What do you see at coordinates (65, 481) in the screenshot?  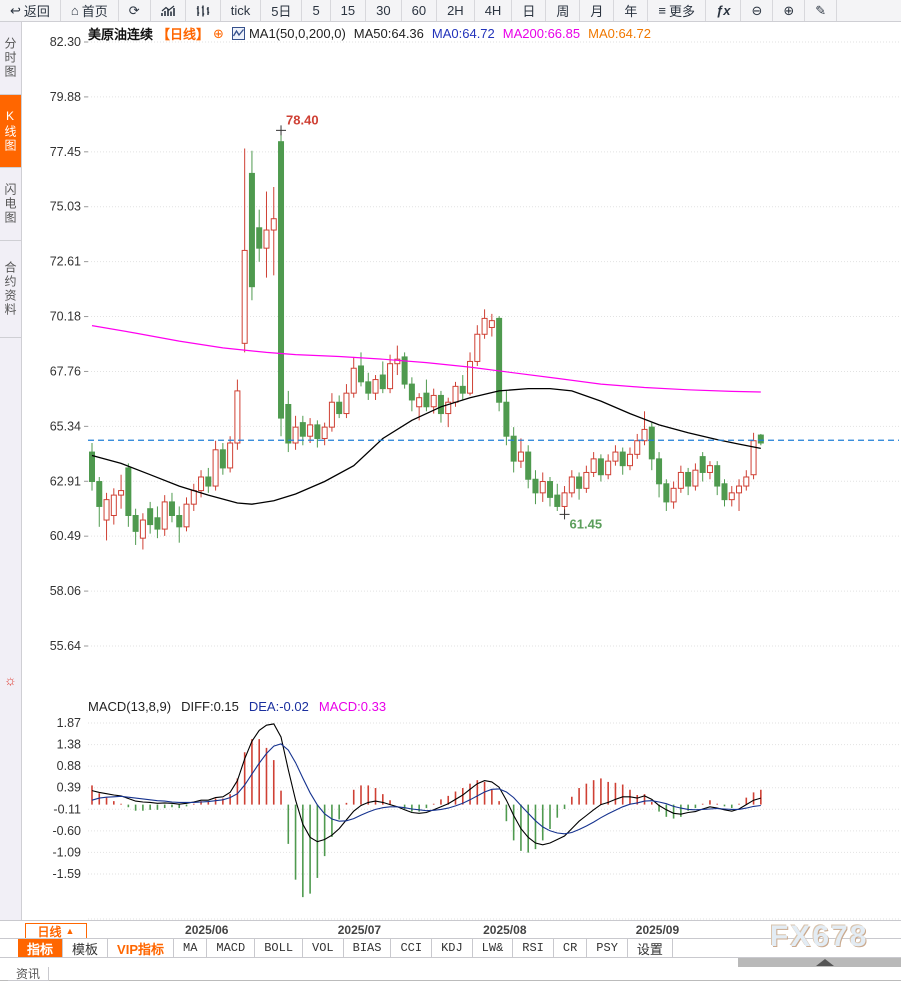 I see `main-y-axis-label: 62.91` at bounding box center [65, 481].